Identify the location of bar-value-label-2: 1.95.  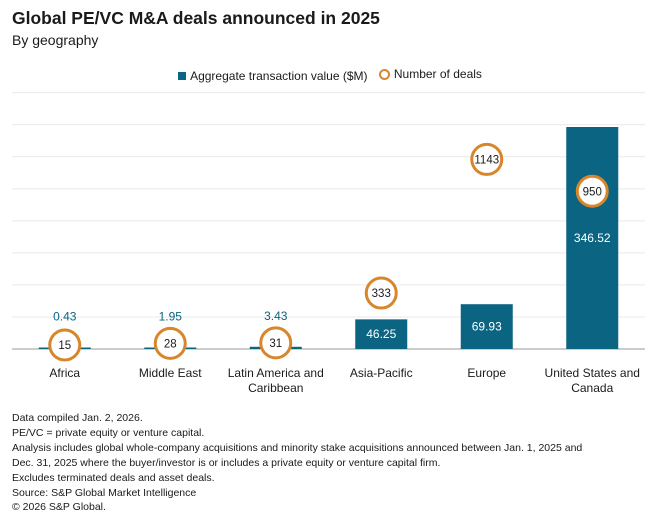
(171, 317).